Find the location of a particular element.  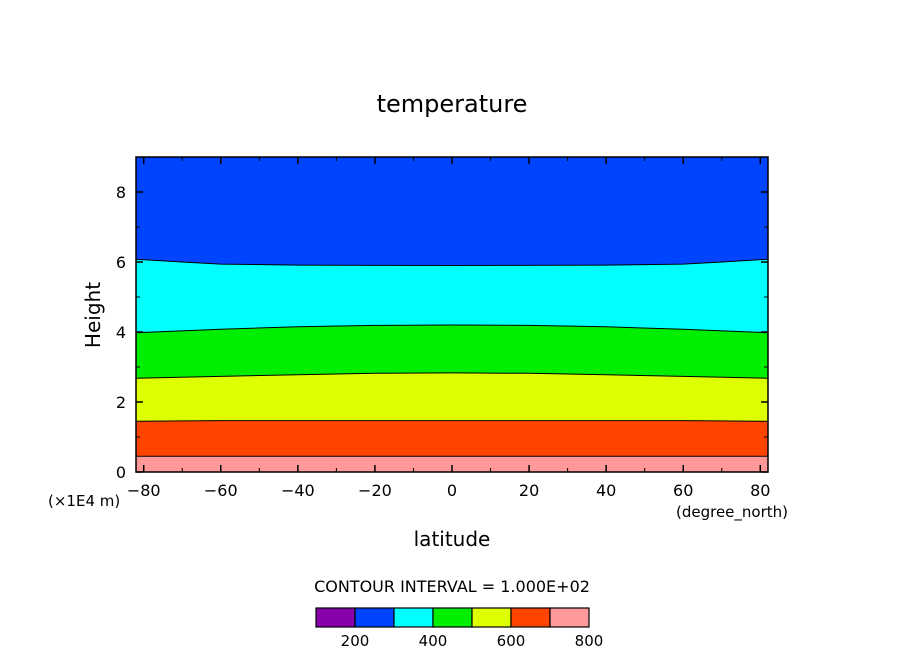

x-tick-label: 20 is located at coordinates (529, 490).